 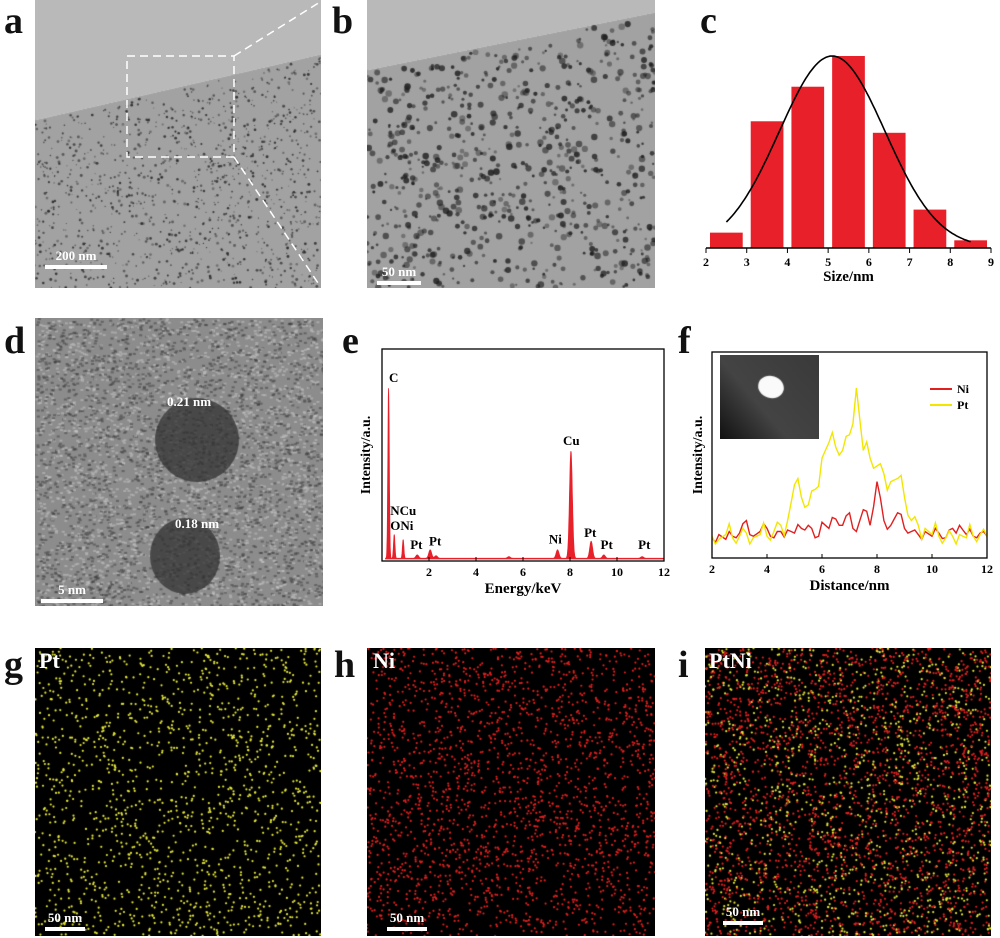 I want to click on tem-image-b: 50 nm, so click(x=511, y=144).